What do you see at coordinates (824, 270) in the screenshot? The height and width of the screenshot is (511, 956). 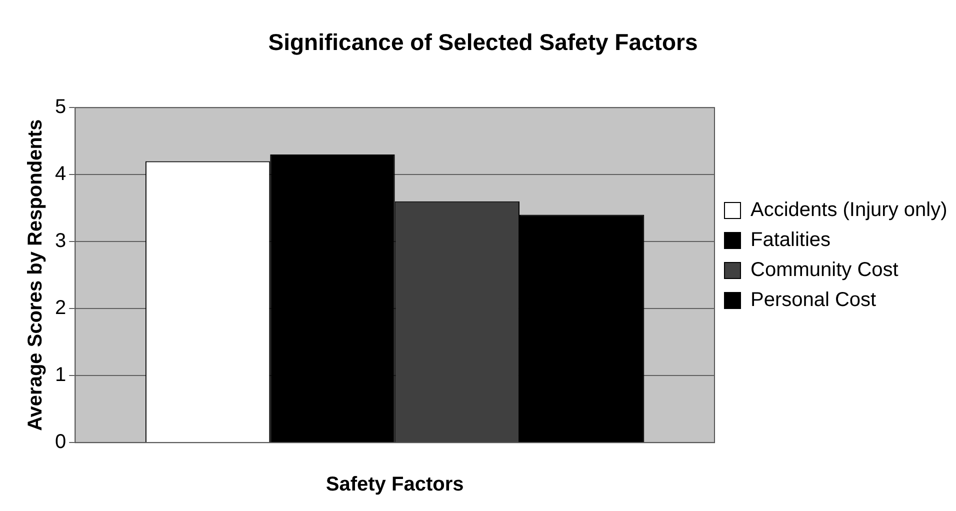 I see `legend-label: Community Cost` at bounding box center [824, 270].